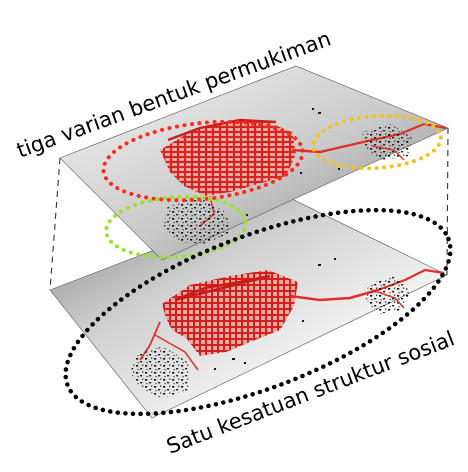  What do you see at coordinates (228, 158) in the screenshot?
I see `top-main-settlement` at bounding box center [228, 158].